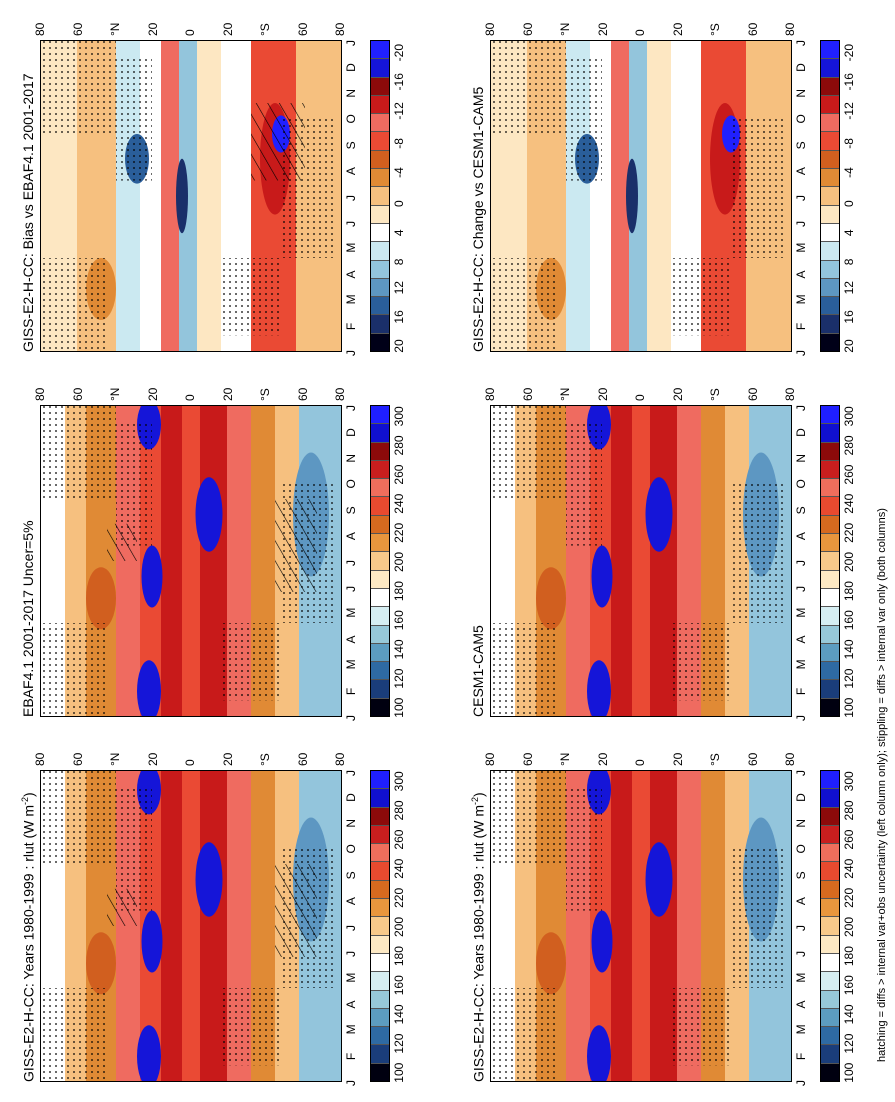 This screenshot has width=895, height=1102. What do you see at coordinates (28, 618) in the screenshot?
I see `chart-title: EBAF4.1 2001-2017 Uncer=5%` at bounding box center [28, 618].